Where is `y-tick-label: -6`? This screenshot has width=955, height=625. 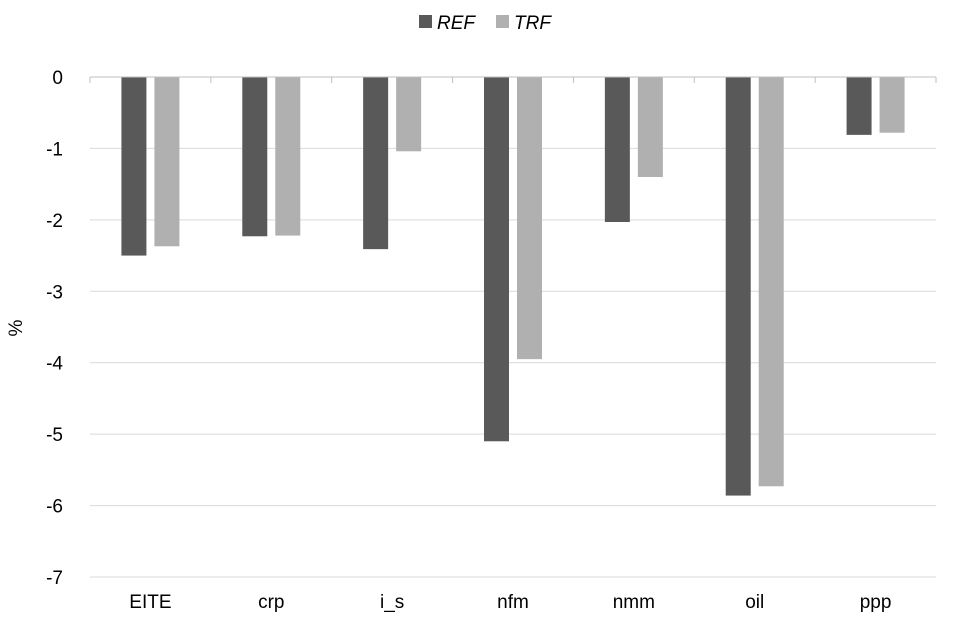
y-tick-label: -6 is located at coordinates (54, 507).